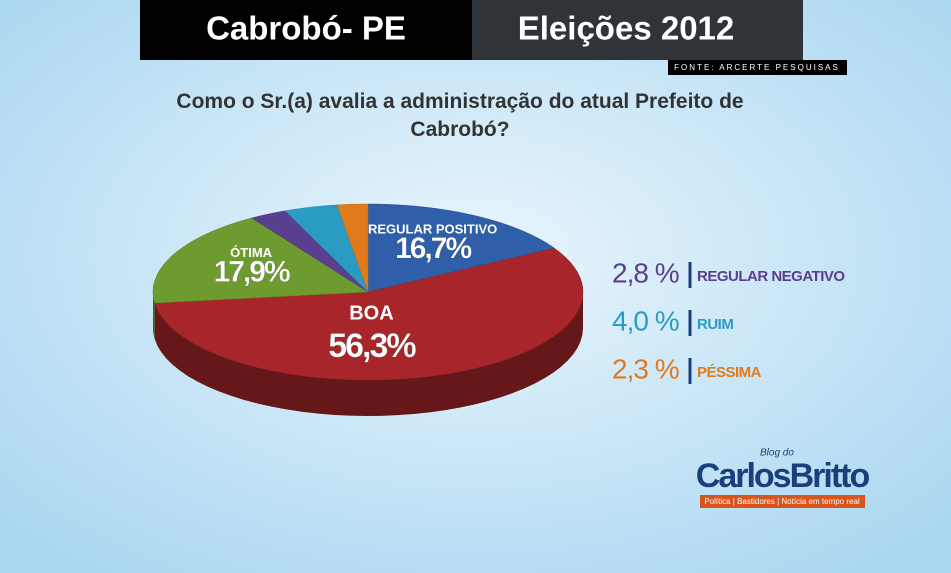 This screenshot has width=951, height=573. I want to click on slice-name: REGULAR POSITIVO, so click(432, 229).